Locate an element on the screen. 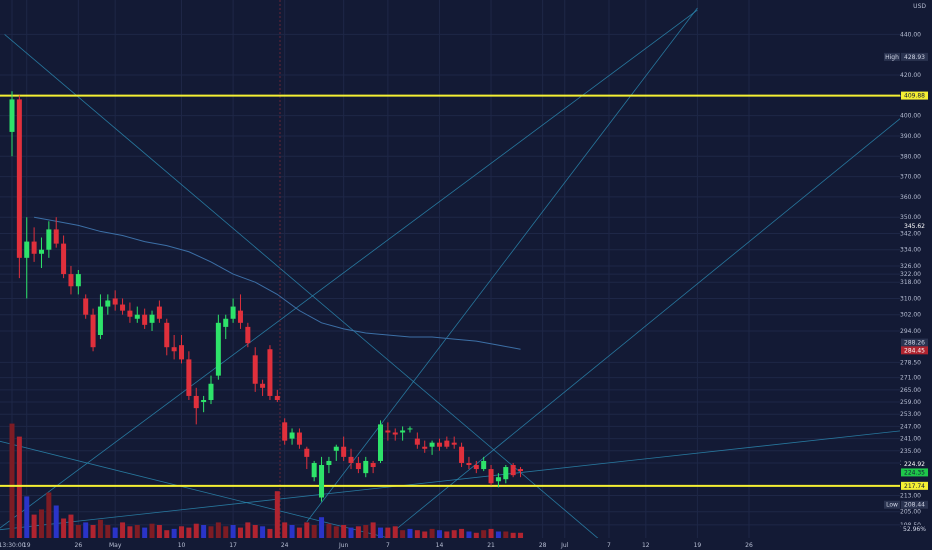 The width and height of the screenshot is (932, 550). time-tick-label: 7 is located at coordinates (388, 545).